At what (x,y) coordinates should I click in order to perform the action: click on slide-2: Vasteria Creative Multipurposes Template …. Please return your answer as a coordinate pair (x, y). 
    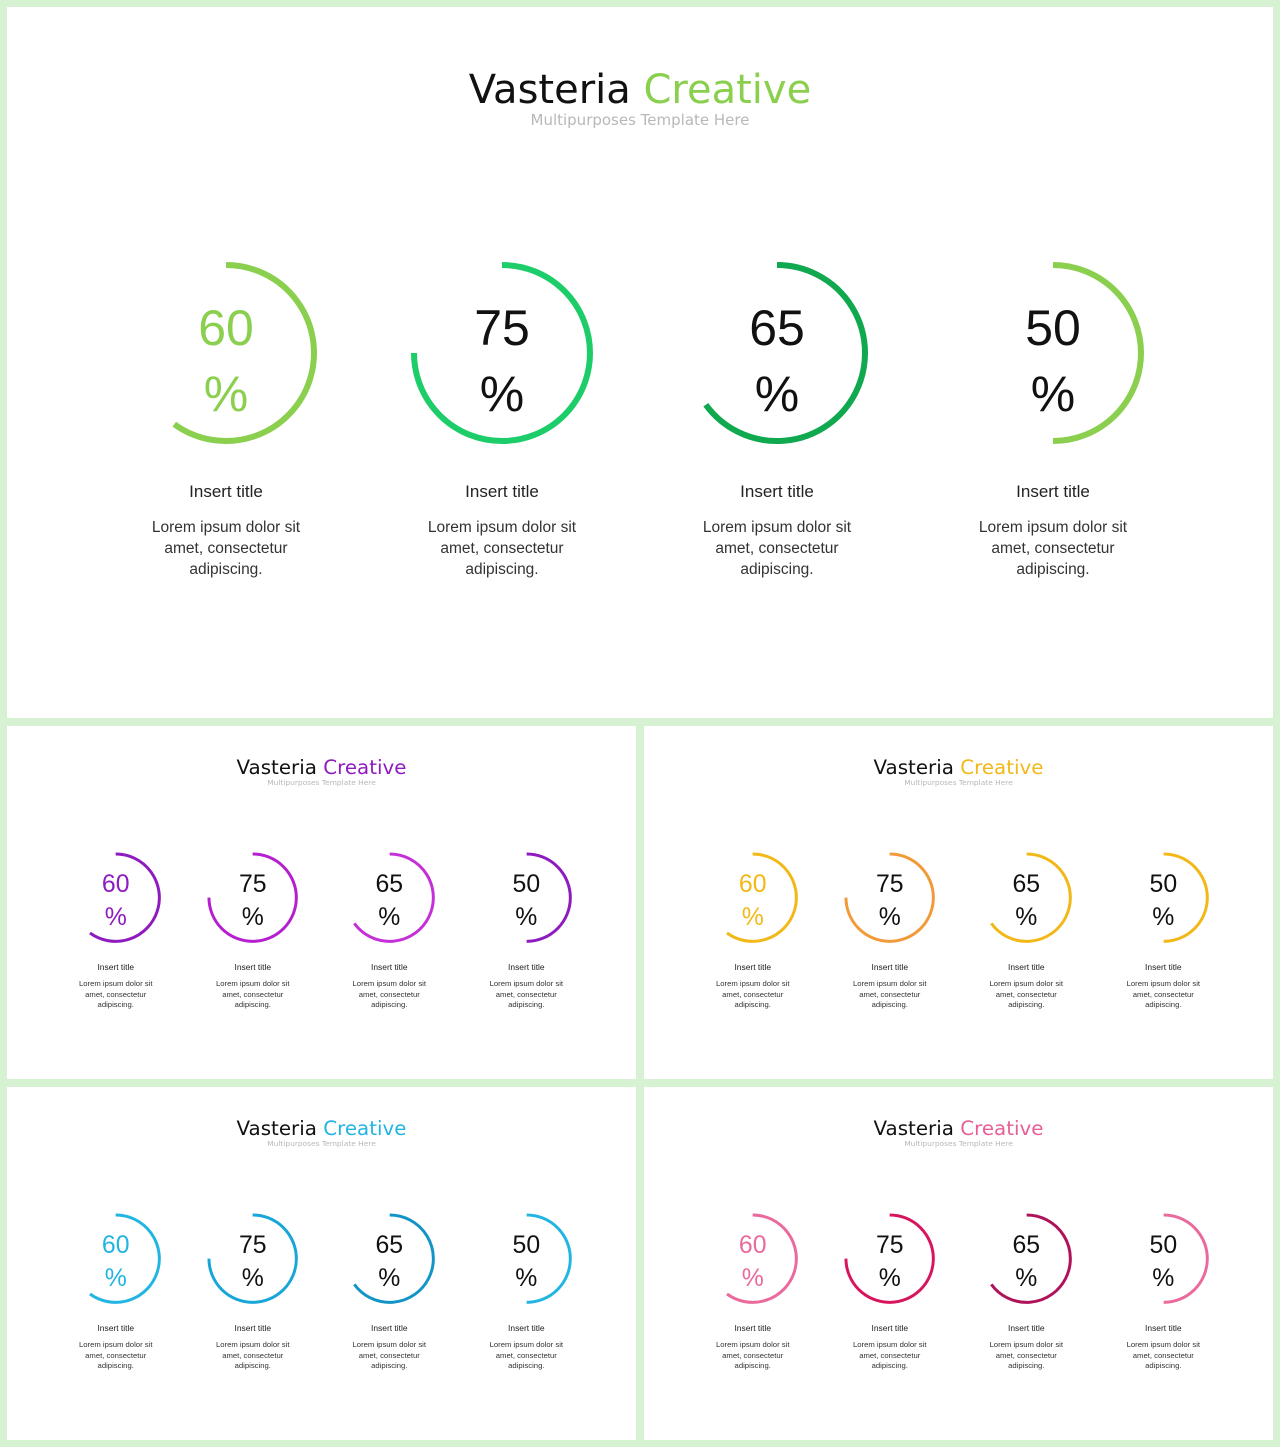
    Looking at the image, I should click on (321, 902).